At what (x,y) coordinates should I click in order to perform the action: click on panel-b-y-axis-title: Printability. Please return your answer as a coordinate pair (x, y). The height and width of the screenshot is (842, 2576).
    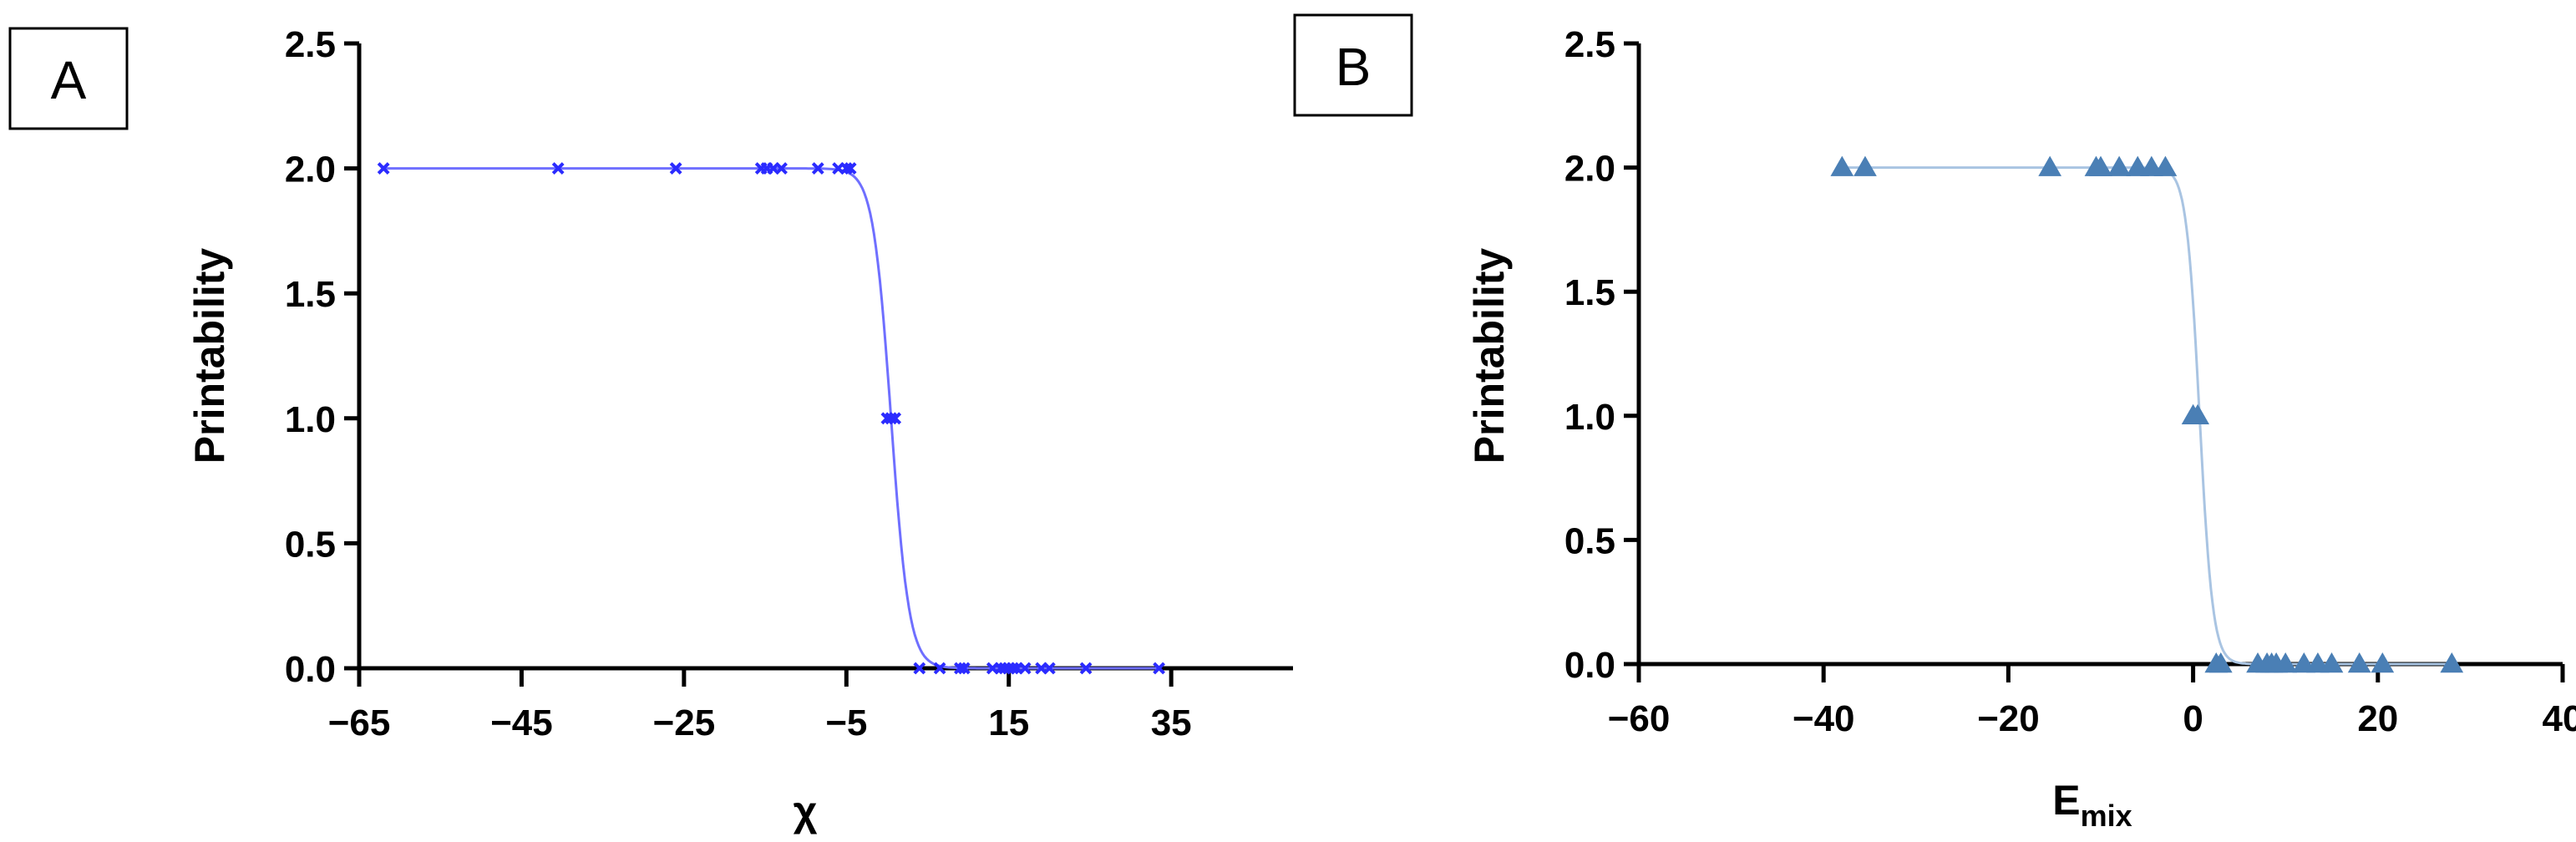
    Looking at the image, I should click on (1489, 356).